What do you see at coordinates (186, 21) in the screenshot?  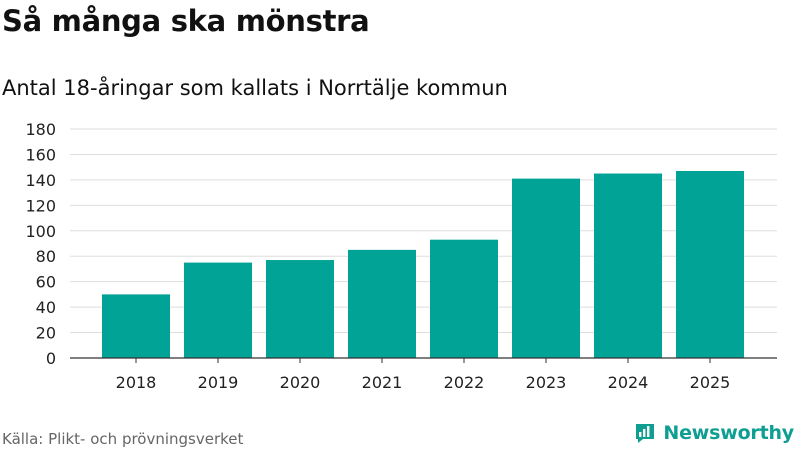 I see `chart-title: Så många ska mönstra` at bounding box center [186, 21].